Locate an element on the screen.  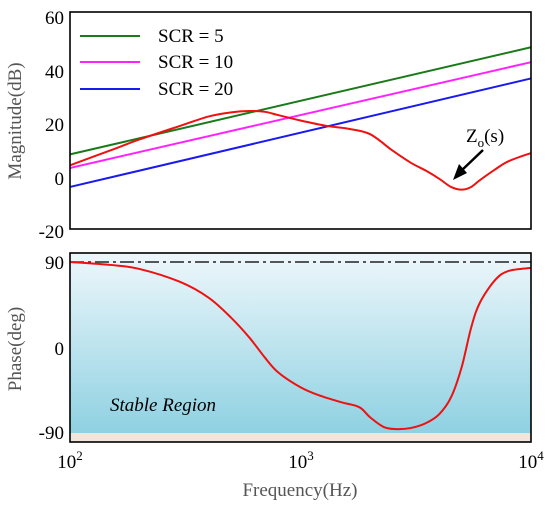
legend-label-scr5: SCR = 5 is located at coordinates (191, 36).